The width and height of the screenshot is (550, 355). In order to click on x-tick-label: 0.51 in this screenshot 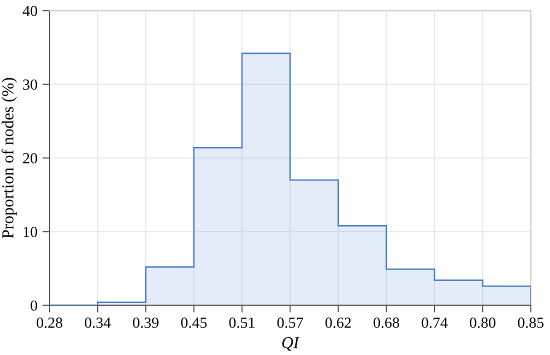, I will do `click(241, 323)`.